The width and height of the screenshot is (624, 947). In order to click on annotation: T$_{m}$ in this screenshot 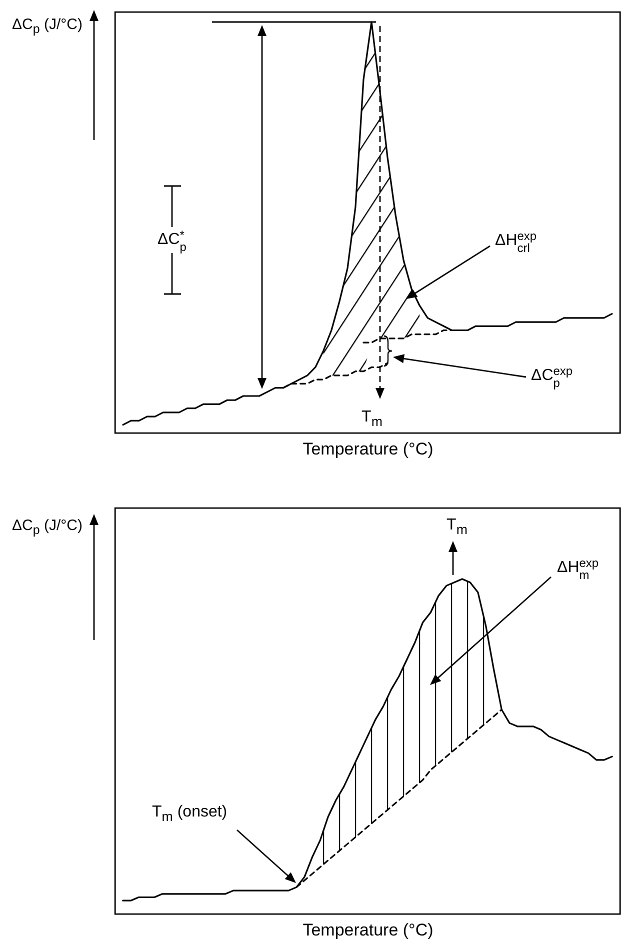, I will do `click(372, 419)`.